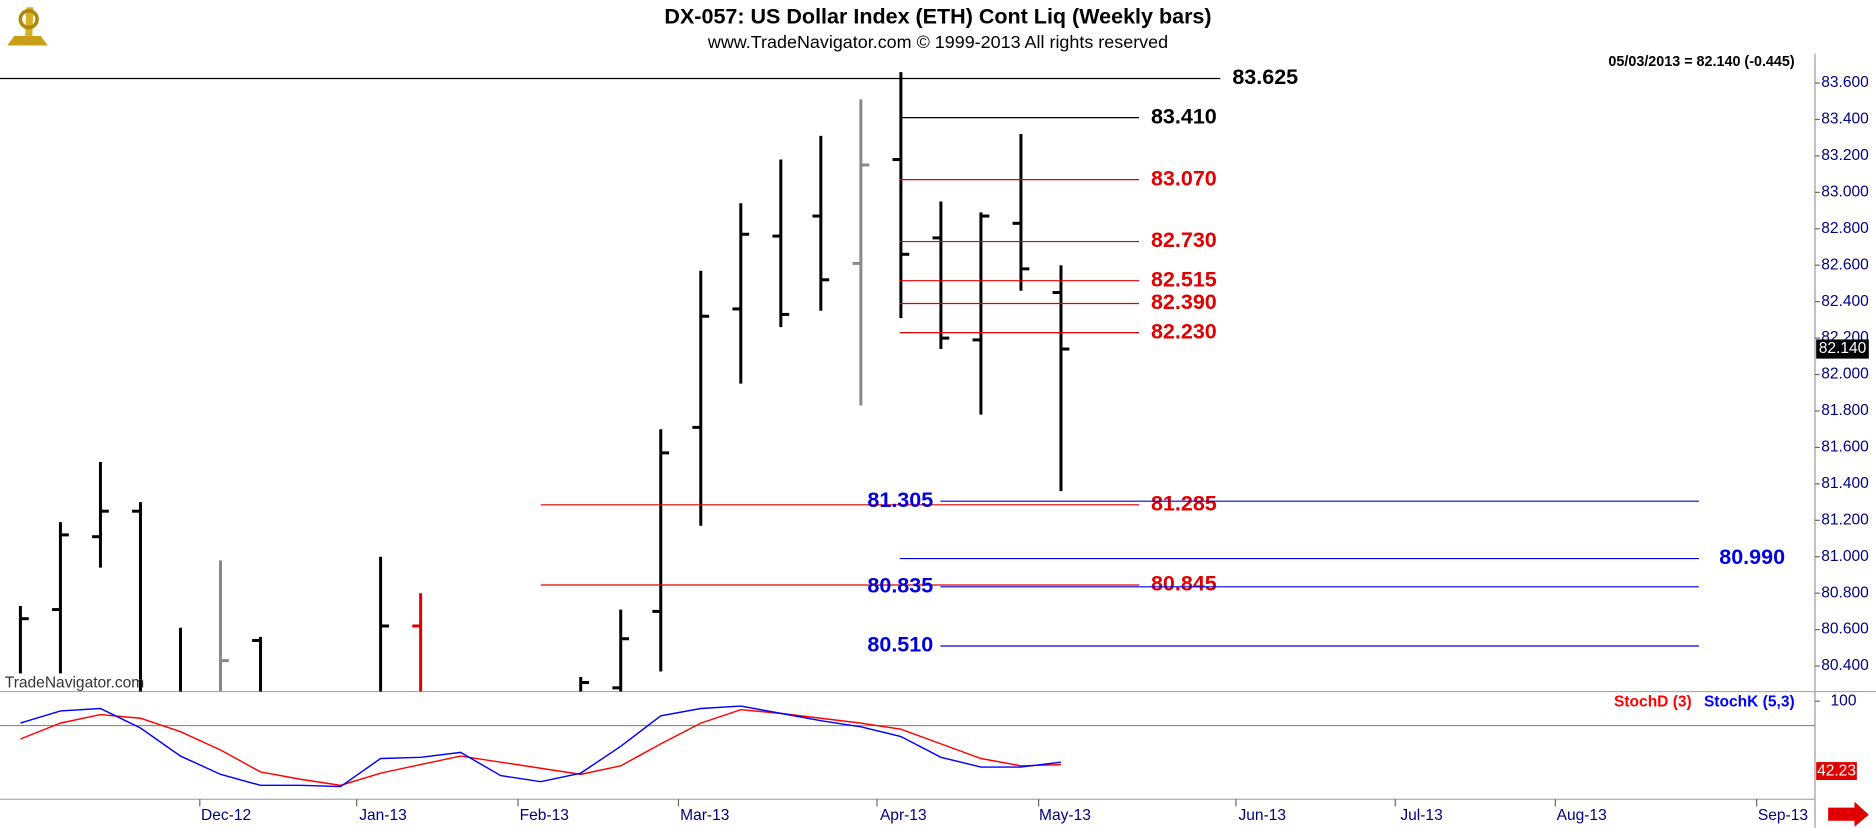 The width and height of the screenshot is (1876, 828). What do you see at coordinates (1845, 155) in the screenshot?
I see `y-tick-label: 83.200` at bounding box center [1845, 155].